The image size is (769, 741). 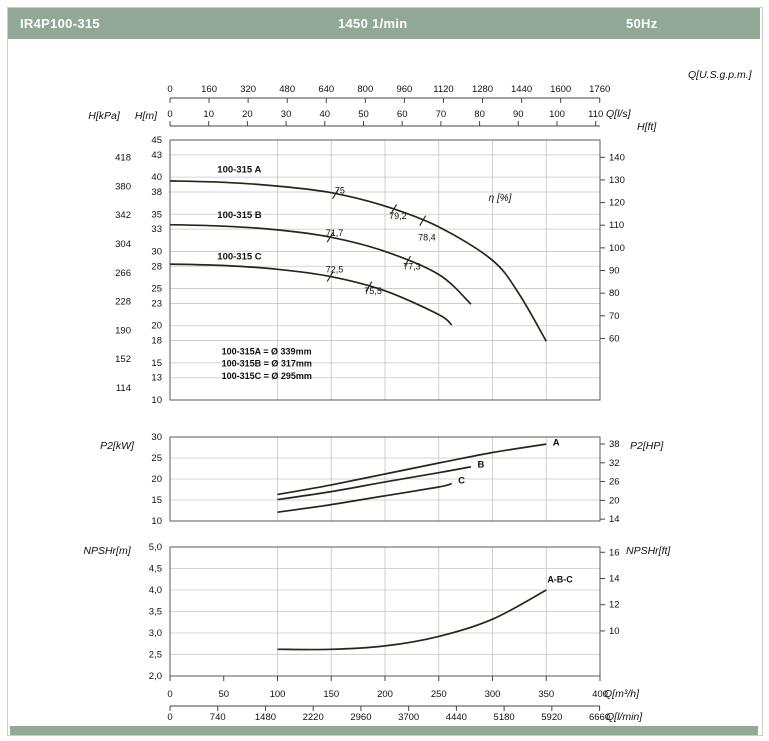 What do you see at coordinates (614, 500) in the screenshot?
I see `p2-hp-tick-label: 20` at bounding box center [614, 500].